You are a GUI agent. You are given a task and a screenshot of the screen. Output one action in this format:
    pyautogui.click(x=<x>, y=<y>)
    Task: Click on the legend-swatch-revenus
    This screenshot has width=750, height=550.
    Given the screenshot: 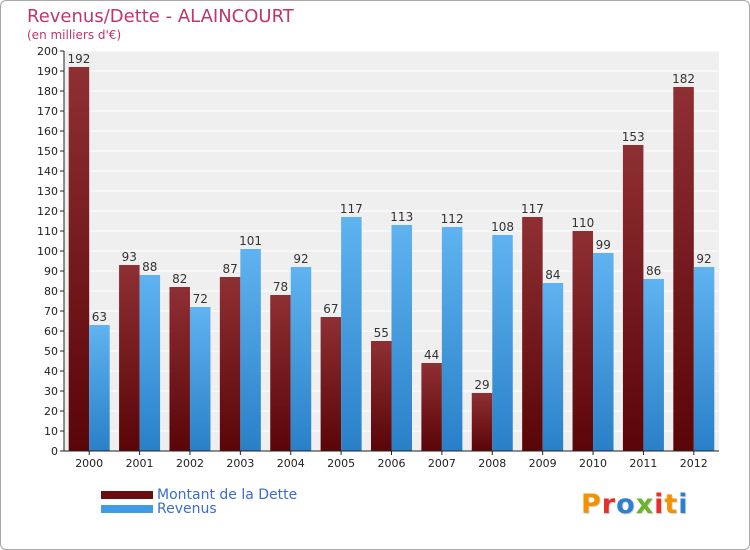 What is the action you would take?
    pyautogui.click(x=127, y=509)
    